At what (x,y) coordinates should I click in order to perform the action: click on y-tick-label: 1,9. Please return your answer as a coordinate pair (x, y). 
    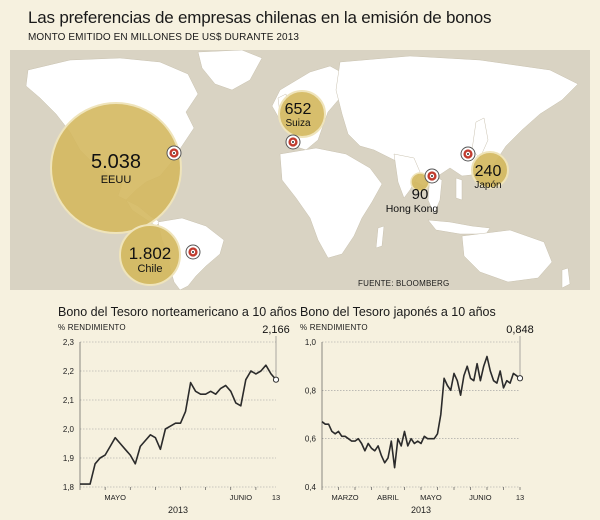
    Looking at the image, I should click on (69, 458).